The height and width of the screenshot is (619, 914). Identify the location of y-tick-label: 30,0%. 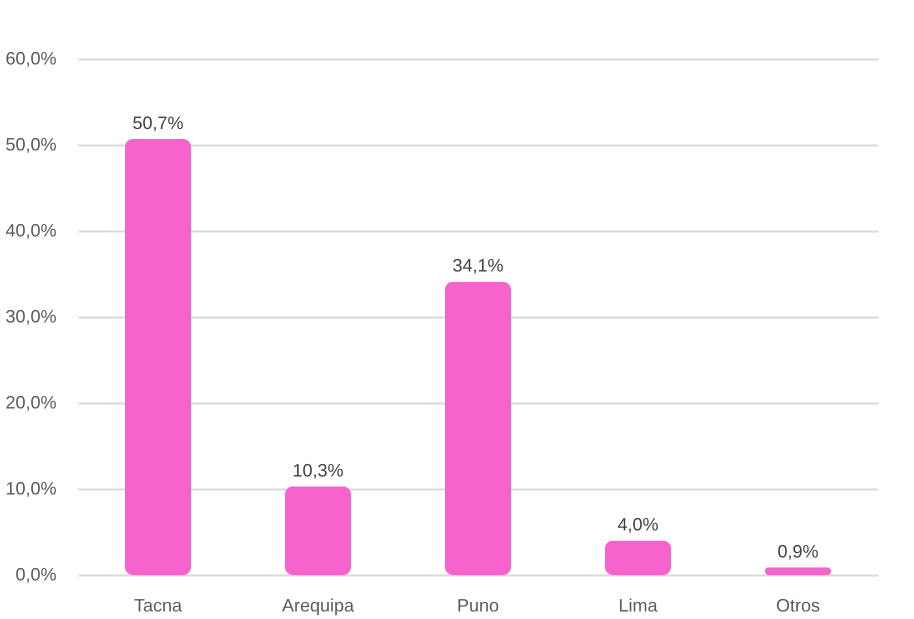
(30, 316).